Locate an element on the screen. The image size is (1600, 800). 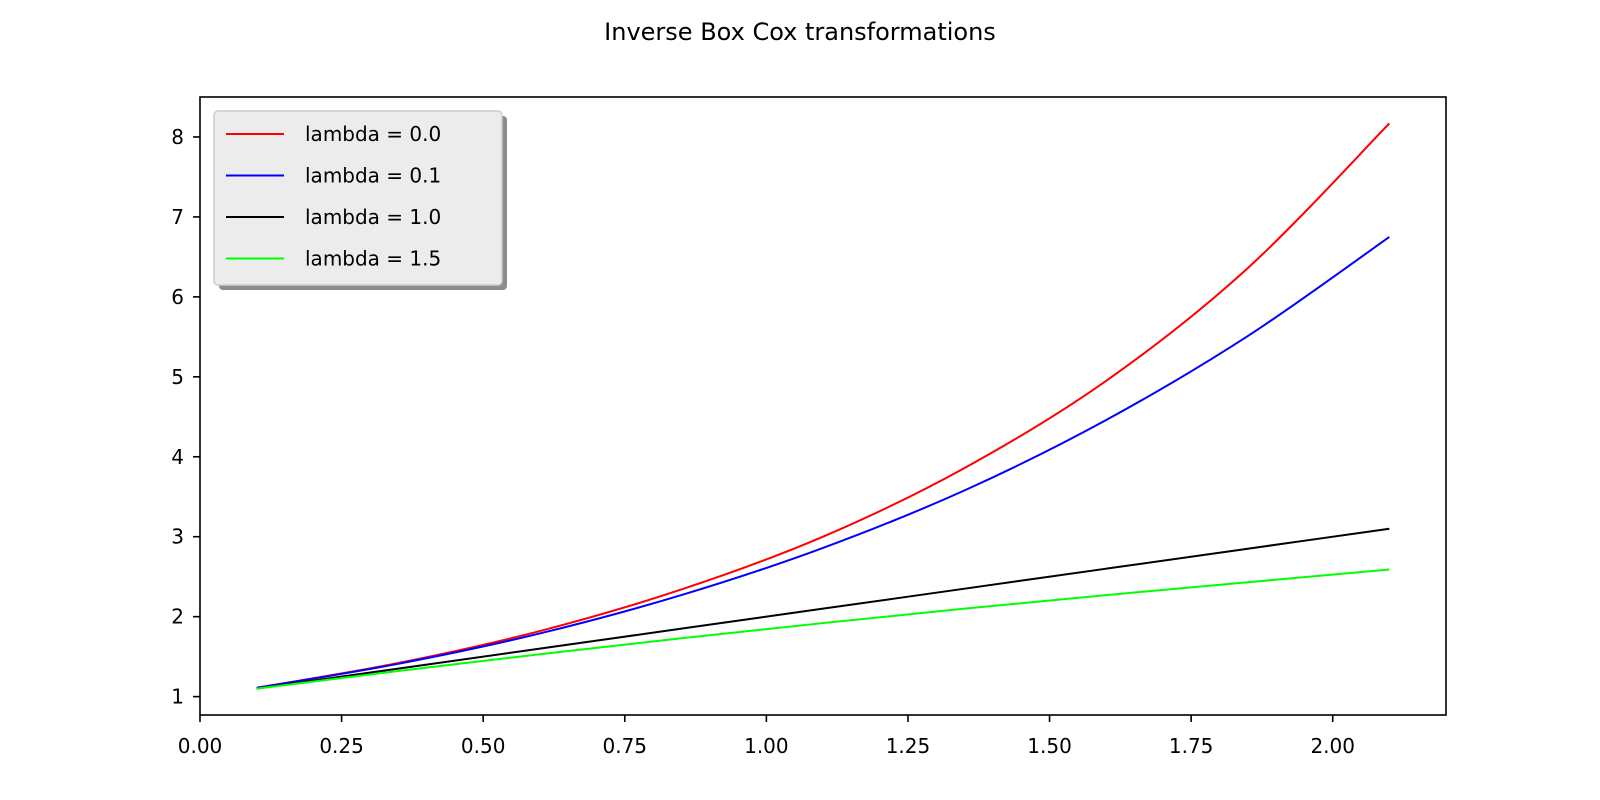
x-tick-label: 0.00 is located at coordinates (200, 746).